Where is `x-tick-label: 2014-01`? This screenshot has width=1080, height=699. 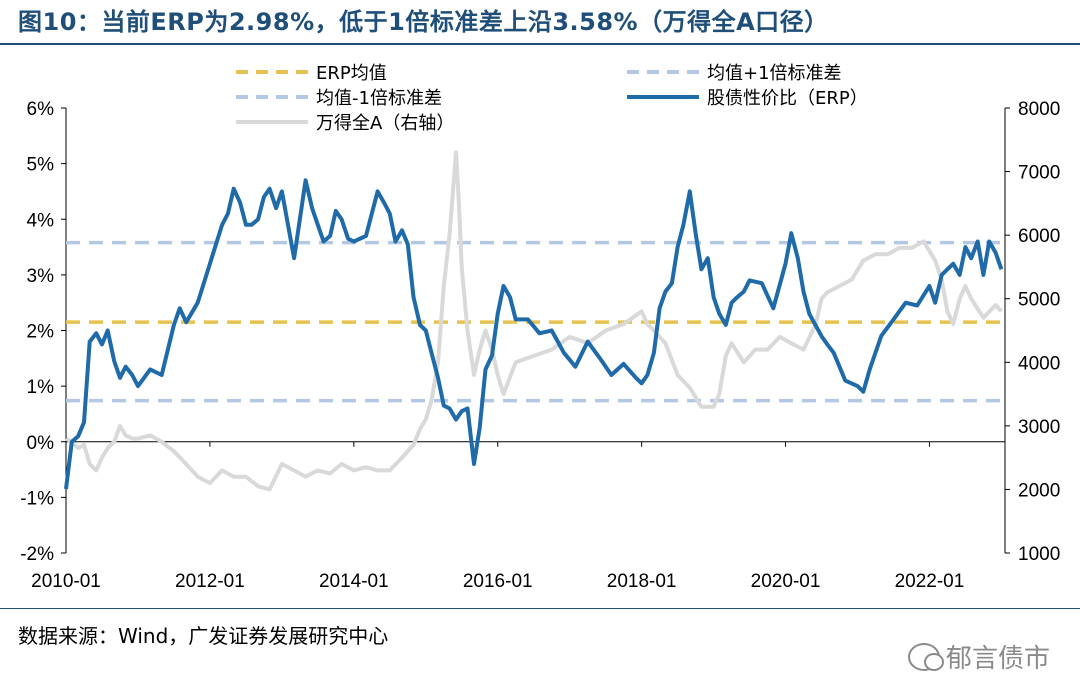 x-tick-label: 2014-01 is located at coordinates (354, 581).